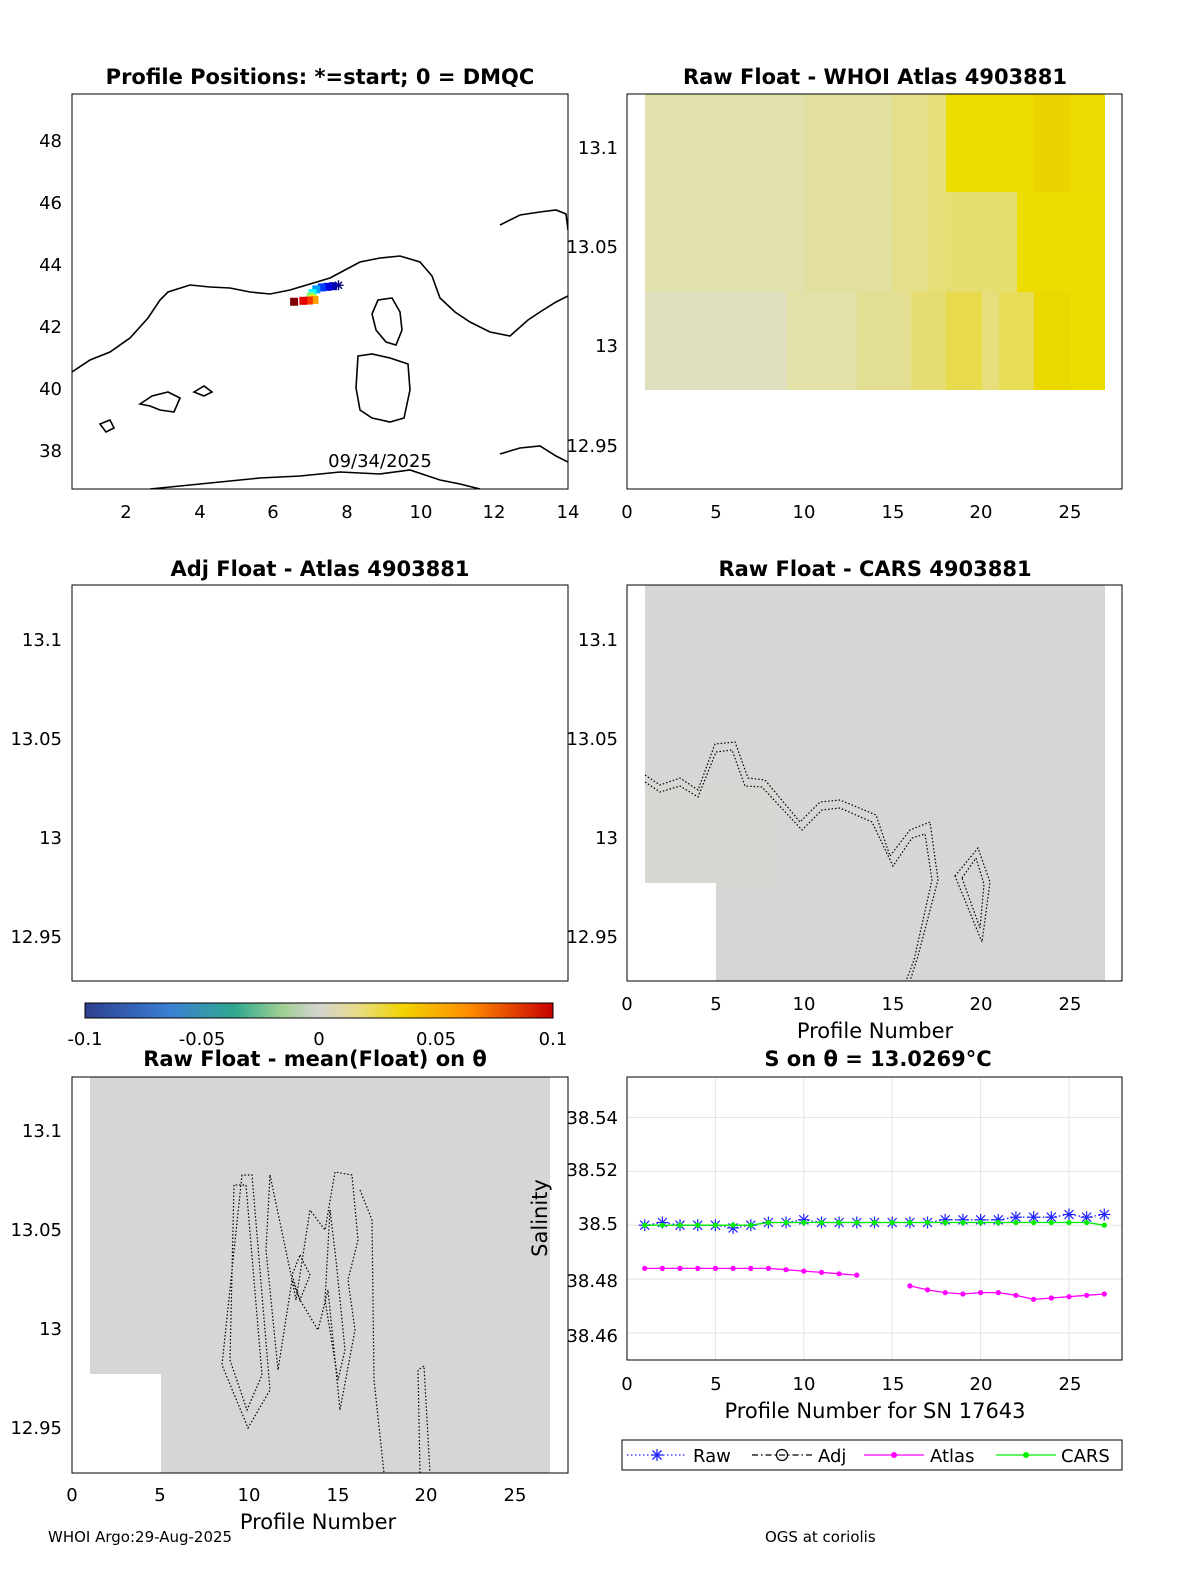 The height and width of the screenshot is (1575, 1200). What do you see at coordinates (874, 1284) in the screenshot?
I see `series-line` at bounding box center [874, 1284].